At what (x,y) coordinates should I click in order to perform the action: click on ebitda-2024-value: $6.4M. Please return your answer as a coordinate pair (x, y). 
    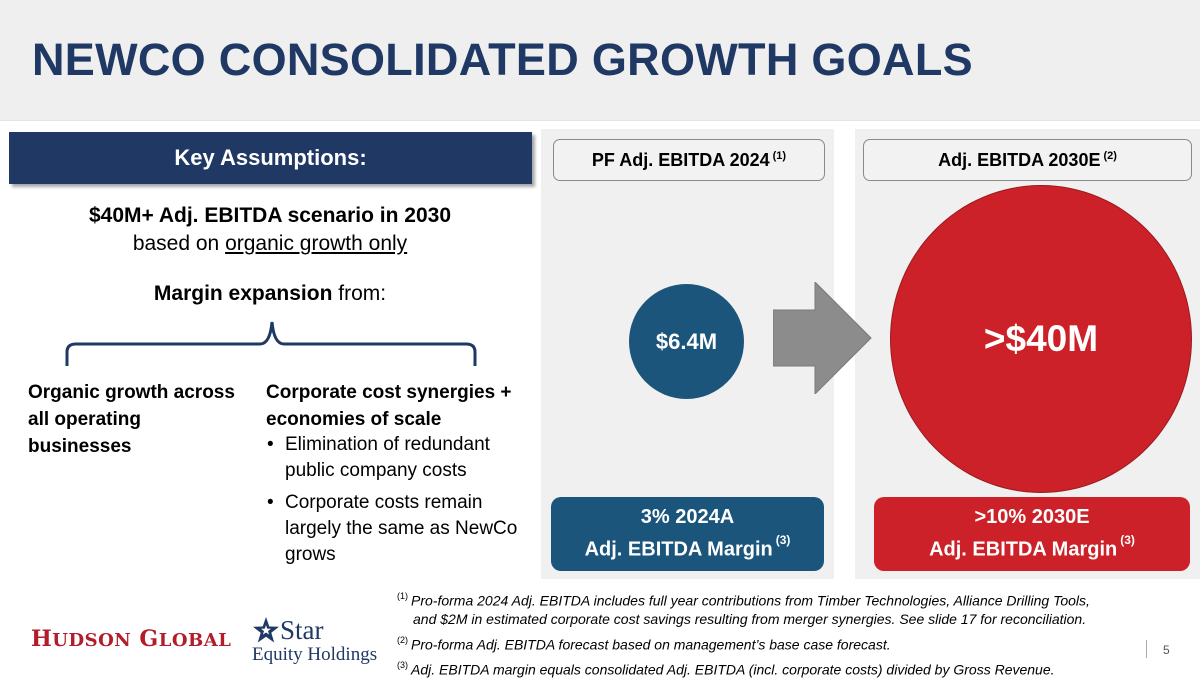
    Looking at the image, I should click on (686, 341).